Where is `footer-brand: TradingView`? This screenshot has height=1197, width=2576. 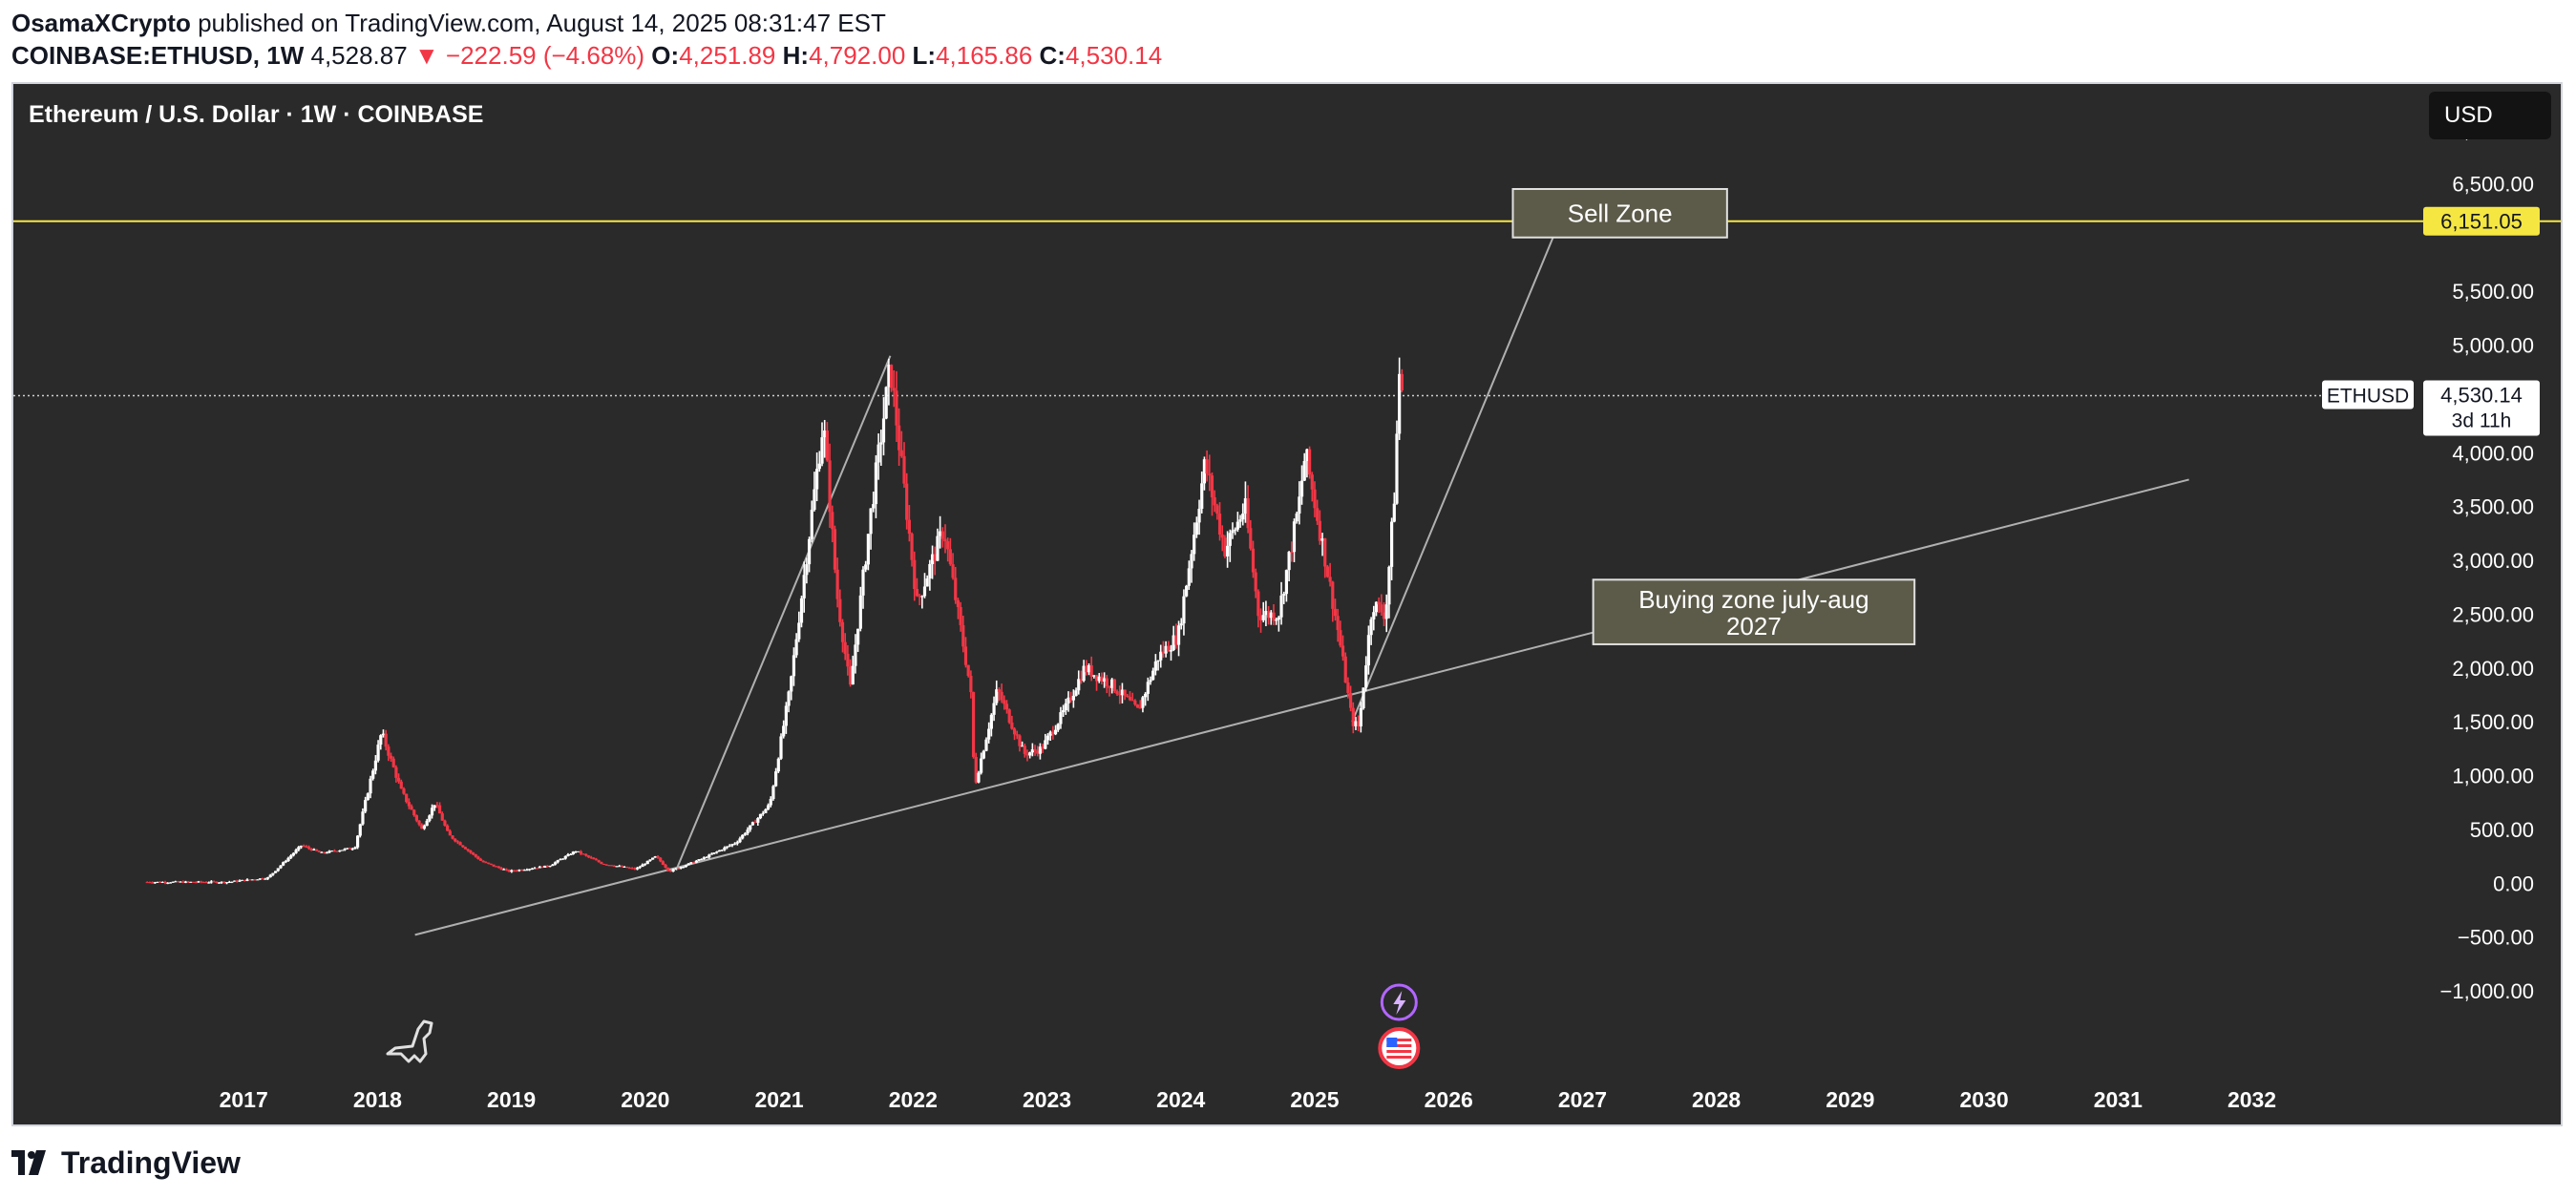
footer-brand: TradingView is located at coordinates (151, 1162).